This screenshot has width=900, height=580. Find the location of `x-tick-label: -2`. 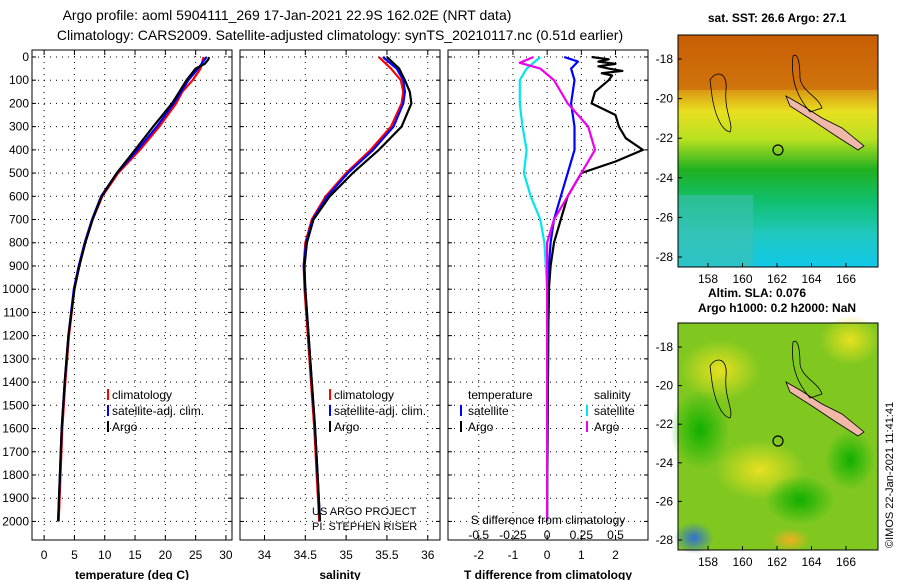

x-tick-label: -2 is located at coordinates (478, 555).